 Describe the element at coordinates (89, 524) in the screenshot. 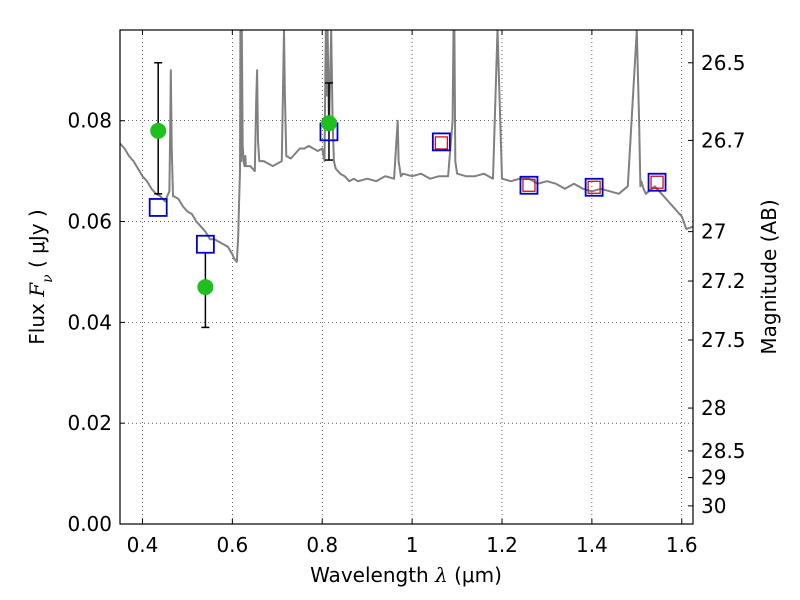

I see `y-tick-label: 0.00` at that location.